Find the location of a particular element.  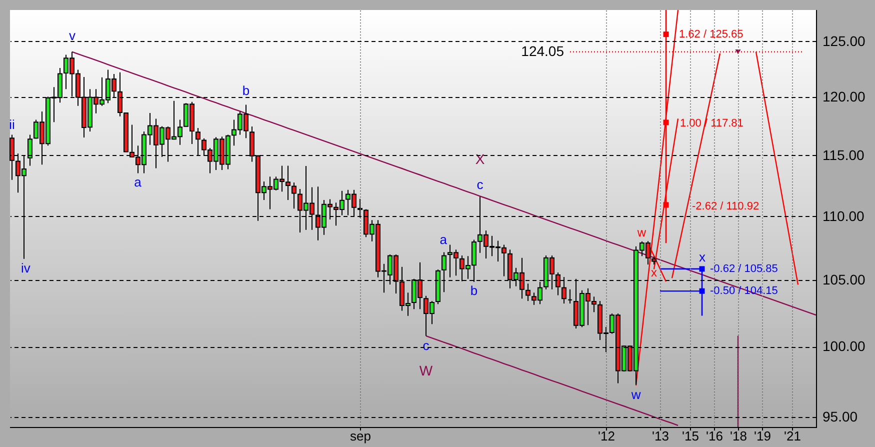

annotation: 1.62 / 125.65 is located at coordinates (711, 34).